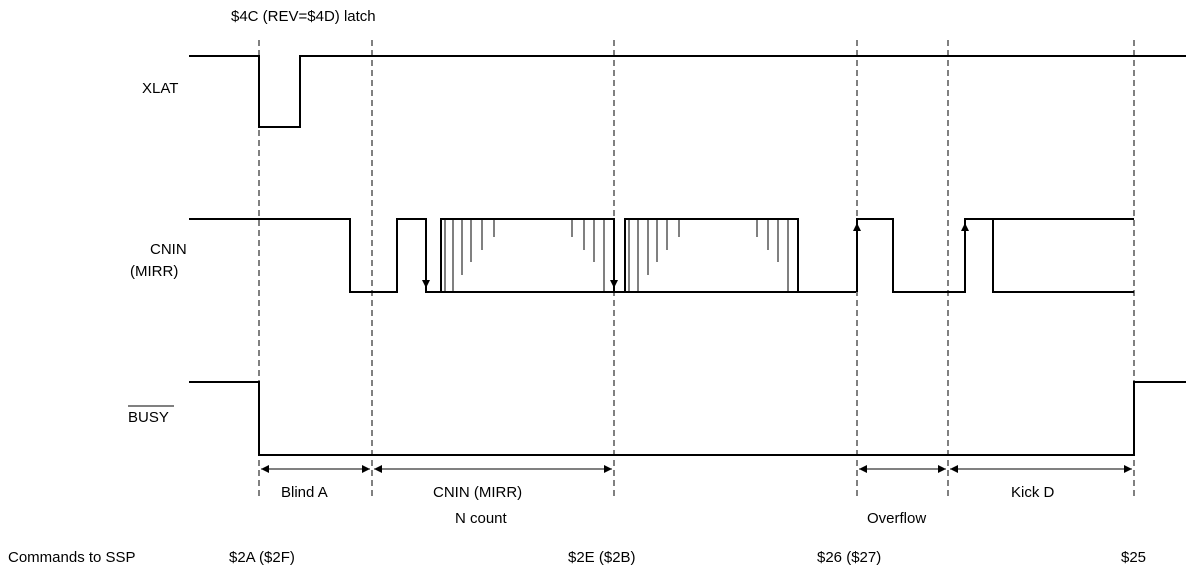  Describe the element at coordinates (602, 557) in the screenshot. I see `command-2e: $2E ($2B)` at that location.